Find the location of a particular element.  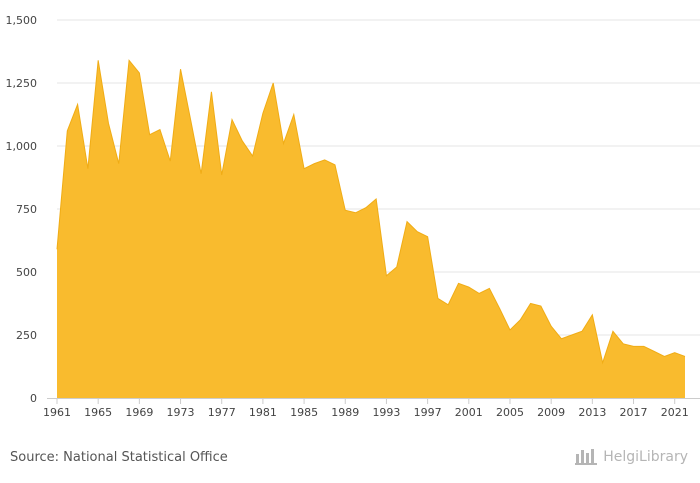

x-tick-label: 1989 is located at coordinates (345, 412).